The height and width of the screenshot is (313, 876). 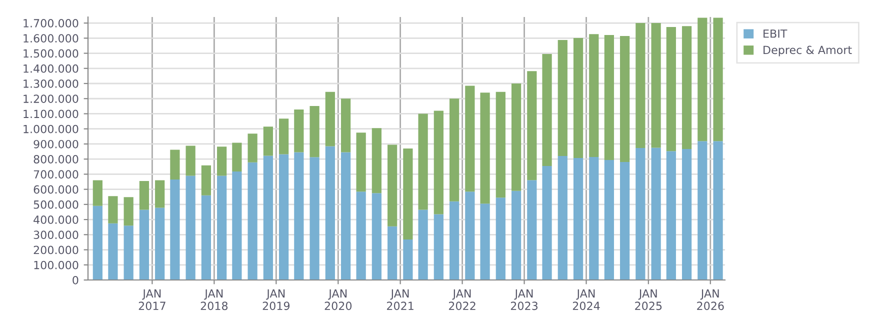 What do you see at coordinates (56, 159) in the screenshot?
I see `y-tick-label: 800.000` at bounding box center [56, 159].